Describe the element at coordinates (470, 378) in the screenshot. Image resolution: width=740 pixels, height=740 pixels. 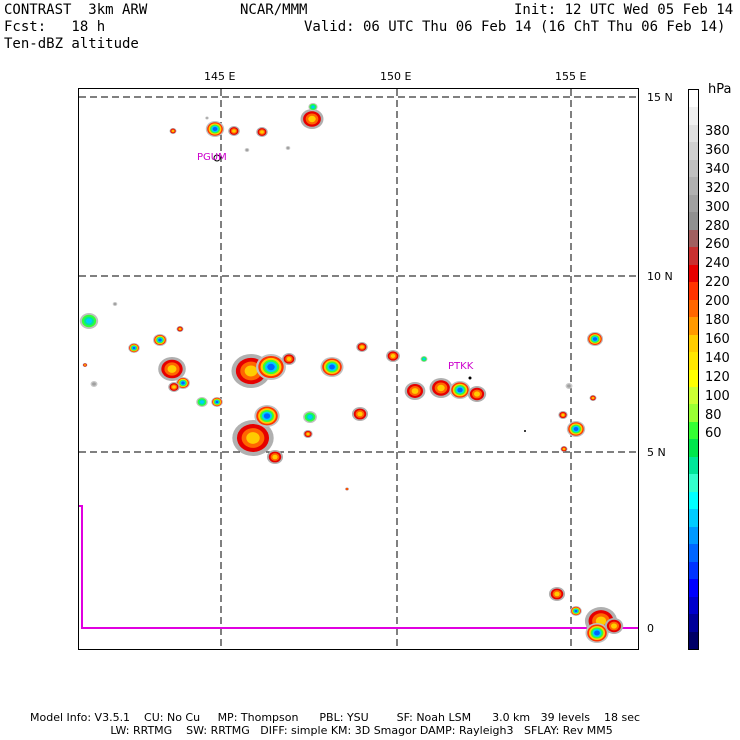
I see `chuuk-island-marker` at that location.